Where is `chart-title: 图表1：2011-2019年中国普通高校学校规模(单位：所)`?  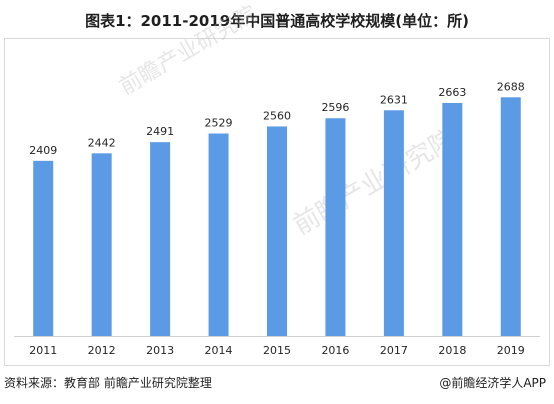
chart-title: 图表1：2011-2019年中国普通高校学校规模(单位：所) is located at coordinates (277, 21).